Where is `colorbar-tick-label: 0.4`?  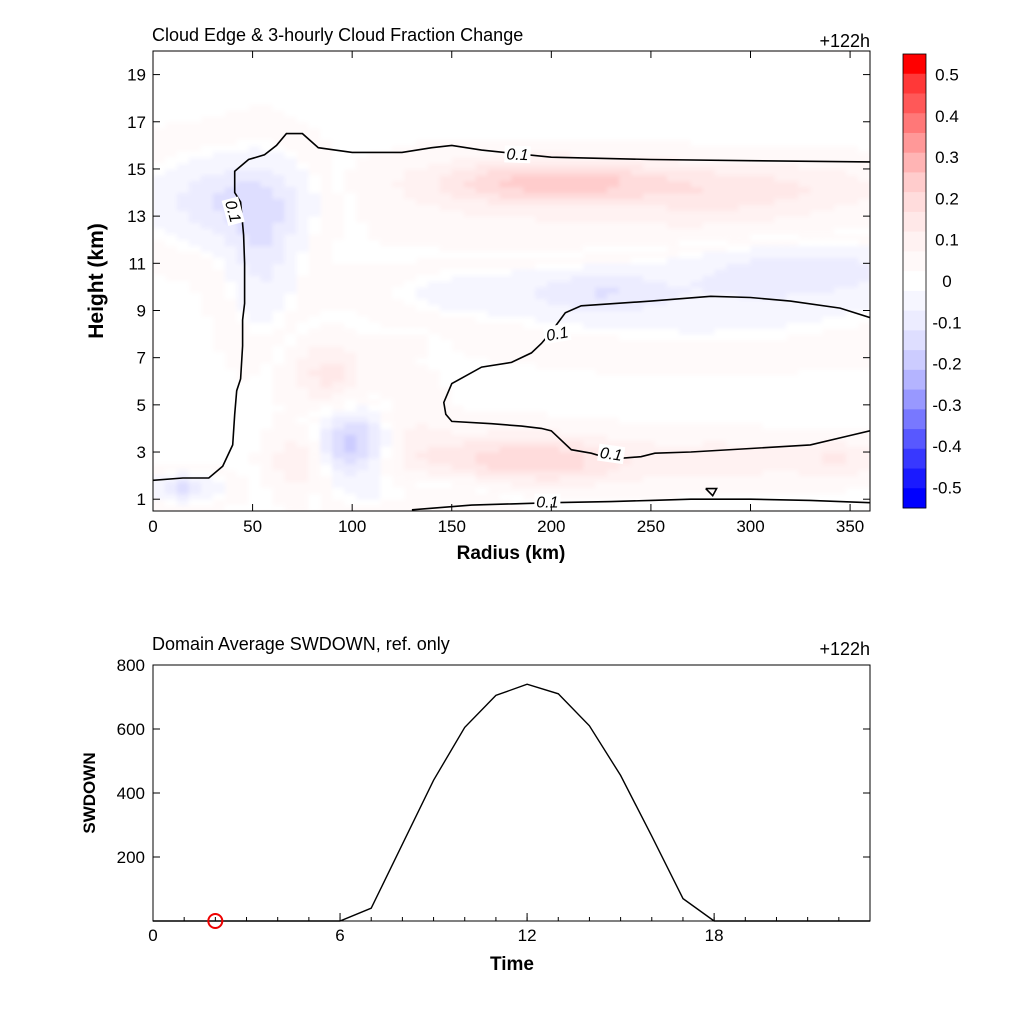
colorbar-tick-label: 0.4 is located at coordinates (947, 116).